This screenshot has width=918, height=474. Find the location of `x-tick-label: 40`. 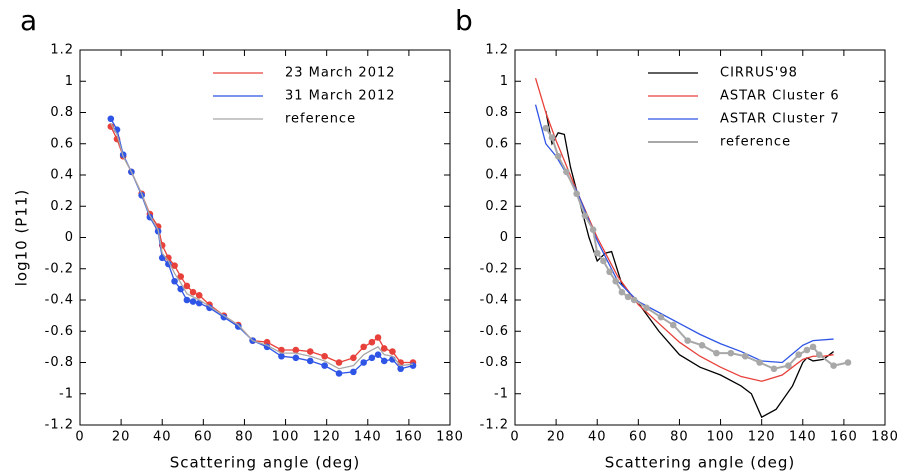

x-tick-label: 40 is located at coordinates (162, 437).